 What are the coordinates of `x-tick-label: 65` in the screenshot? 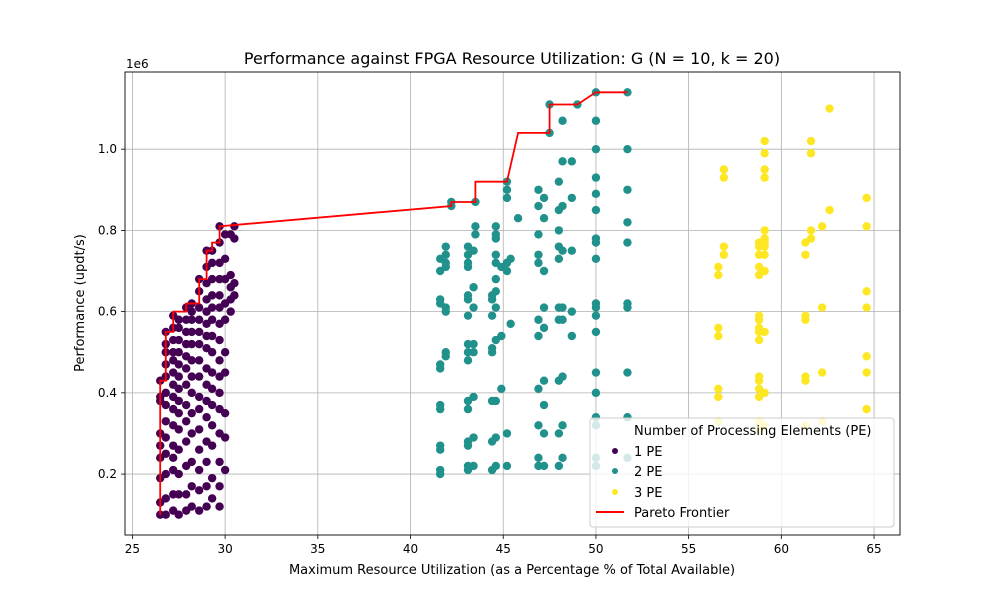 It's located at (873, 549).